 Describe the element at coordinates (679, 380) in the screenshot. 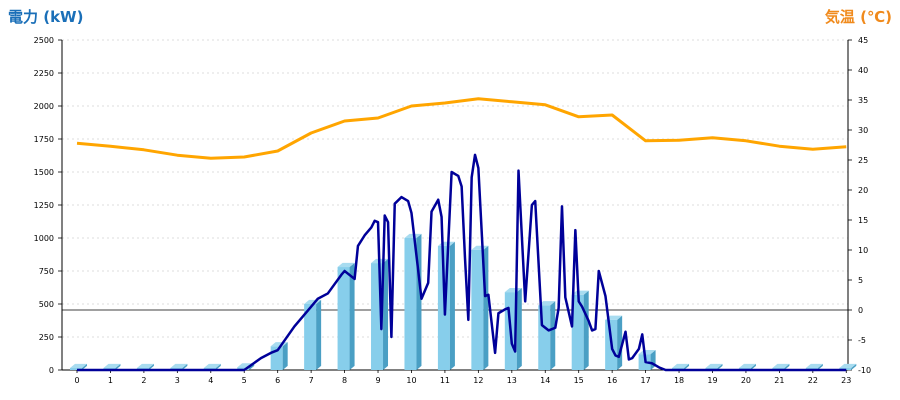

I see `x-axis-tick-label: 18` at that location.